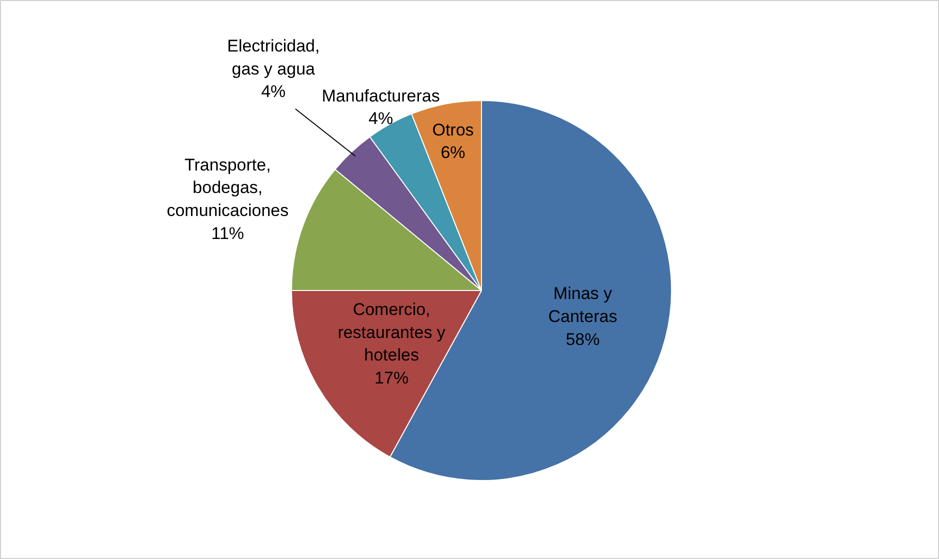 Image resolution: width=939 pixels, height=559 pixels. I want to click on data-label: 11%, so click(227, 233).